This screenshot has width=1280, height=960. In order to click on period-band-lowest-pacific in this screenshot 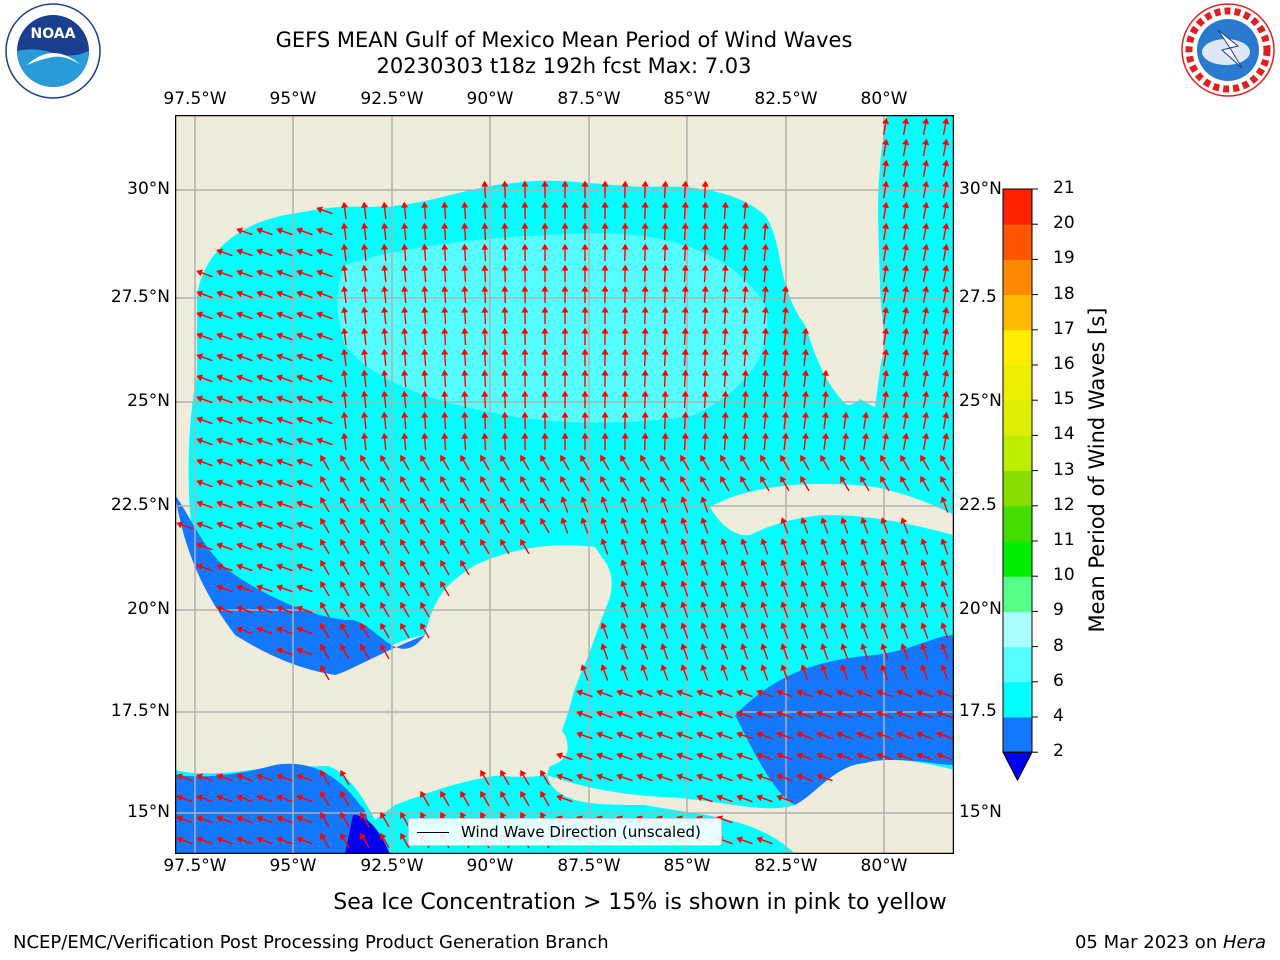, I will do `click(367, 834)`.